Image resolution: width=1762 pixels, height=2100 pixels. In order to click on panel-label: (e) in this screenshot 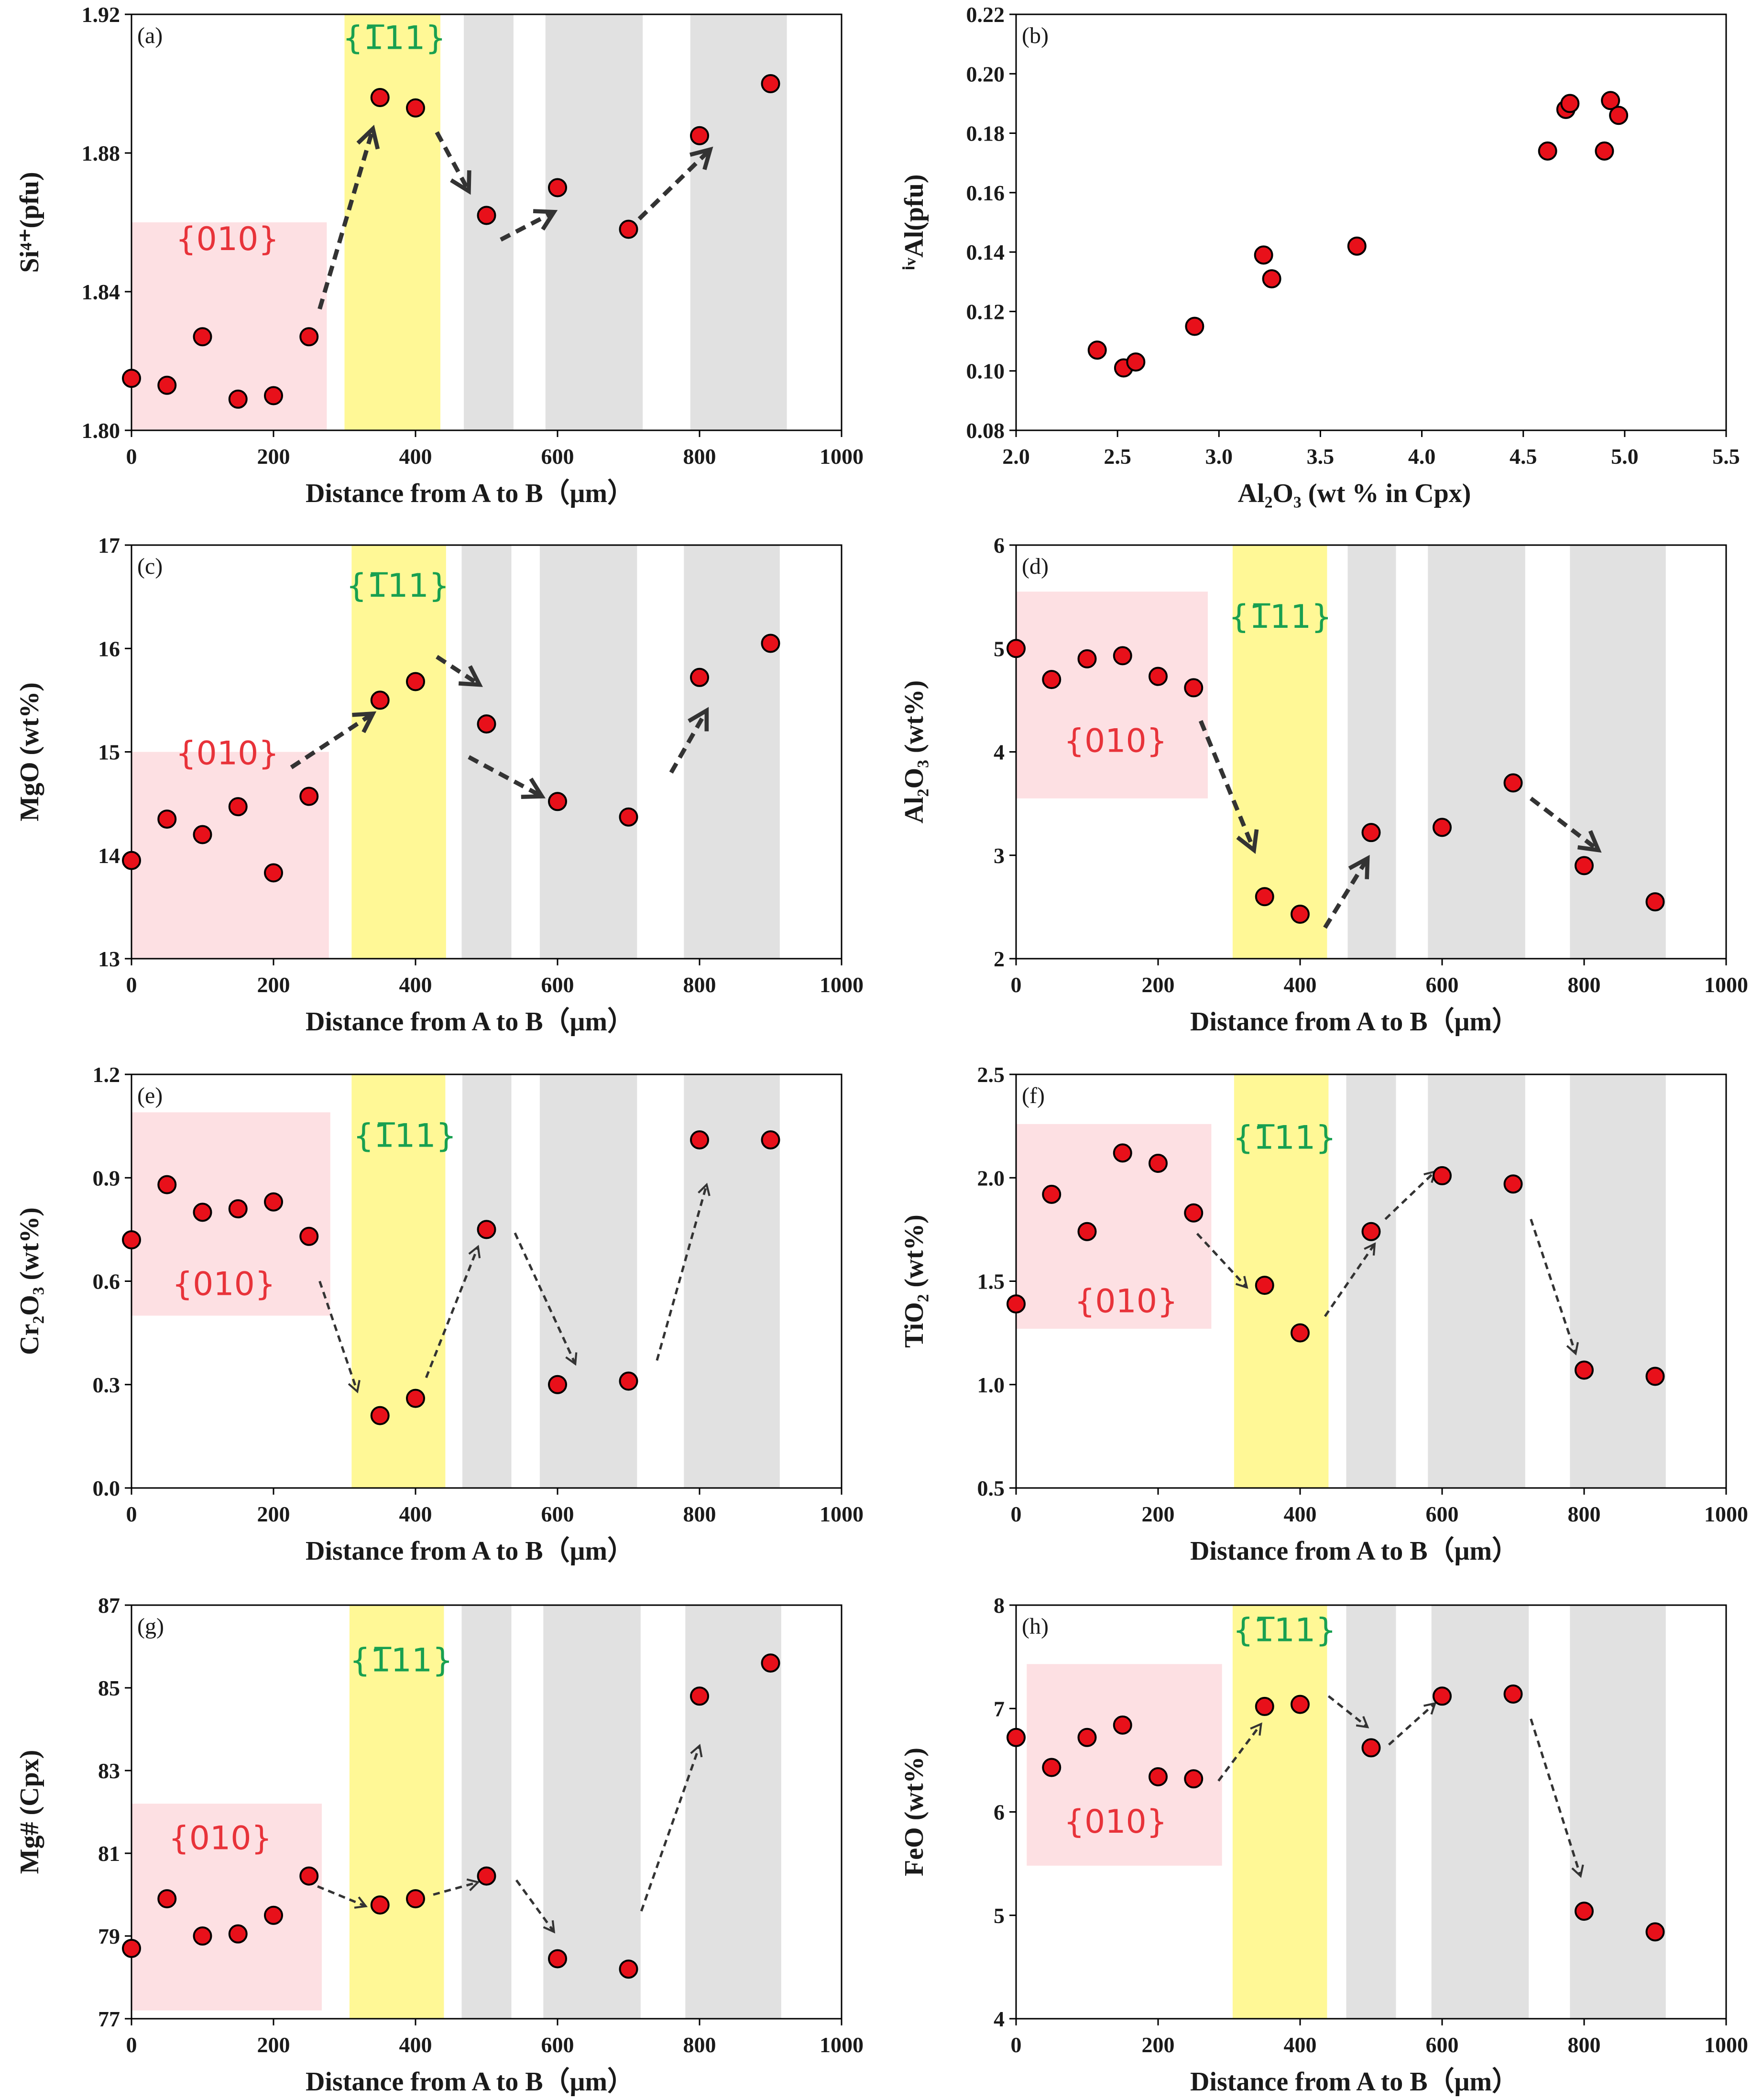, I will do `click(150, 1095)`.